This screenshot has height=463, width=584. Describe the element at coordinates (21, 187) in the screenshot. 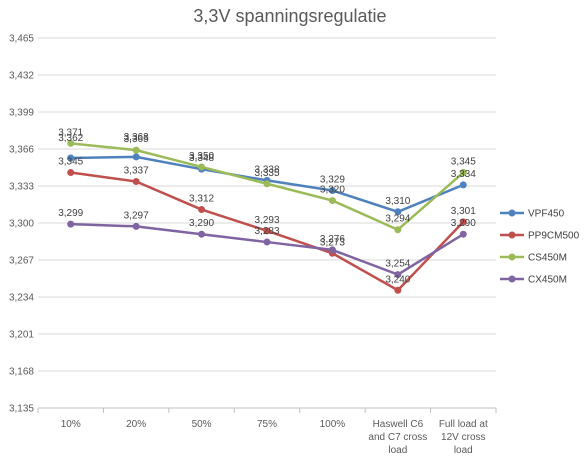

I see `y-tick-label: 3,333` at that location.